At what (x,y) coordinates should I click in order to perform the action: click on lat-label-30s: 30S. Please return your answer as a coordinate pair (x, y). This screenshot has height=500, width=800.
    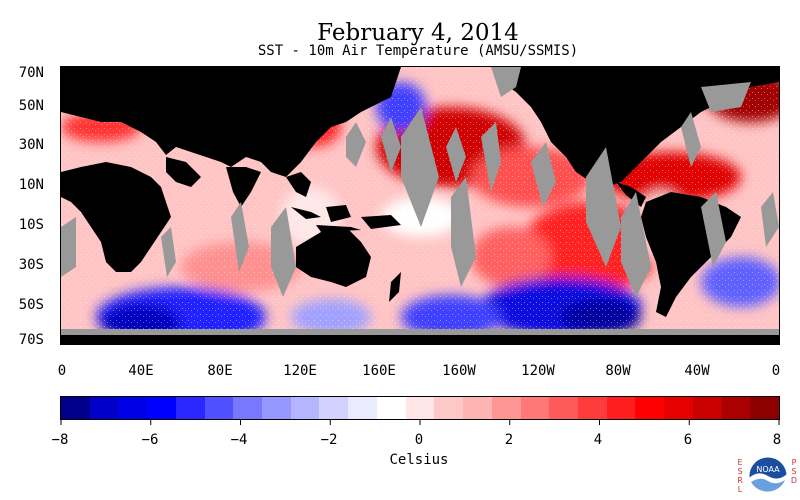
    Looking at the image, I should click on (31, 265).